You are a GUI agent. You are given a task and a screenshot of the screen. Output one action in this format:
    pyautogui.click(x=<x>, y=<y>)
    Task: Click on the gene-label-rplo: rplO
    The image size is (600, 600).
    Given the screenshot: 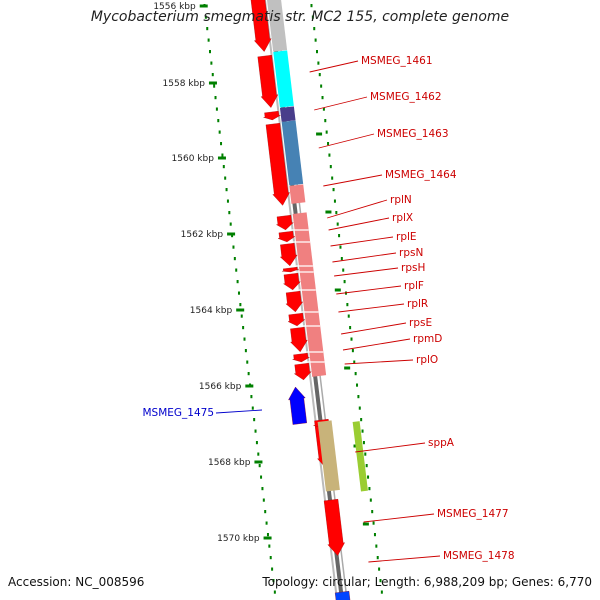 What is the action you would take?
    pyautogui.click(x=427, y=360)
    